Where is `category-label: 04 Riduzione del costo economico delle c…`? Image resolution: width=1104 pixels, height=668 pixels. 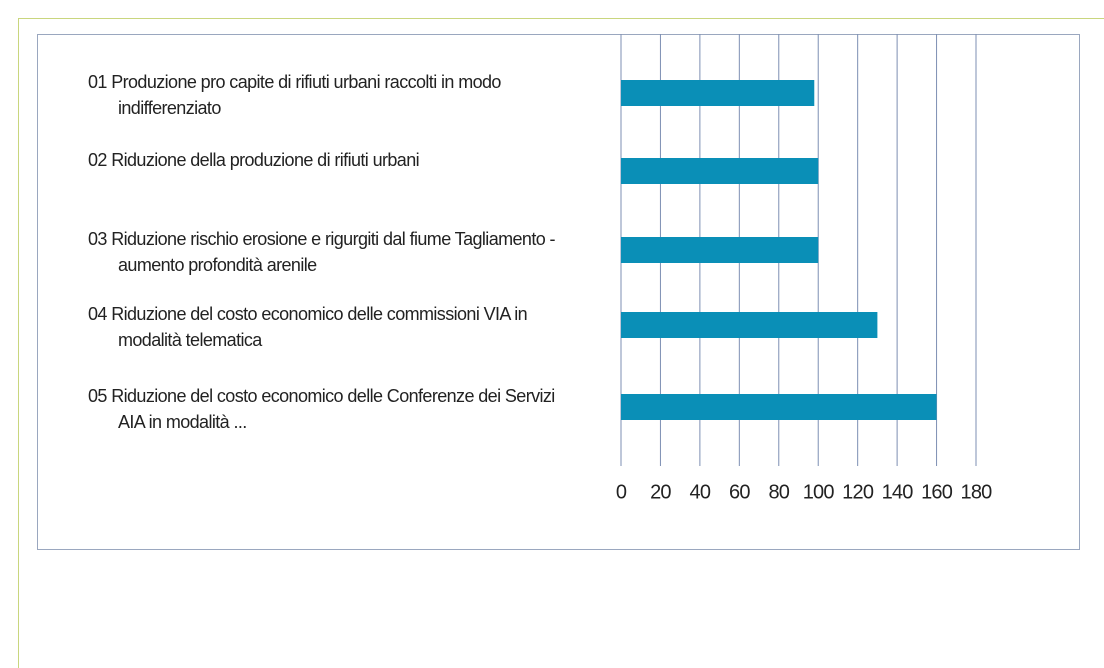 category-label: 04 Riduzione del costo economico delle c… is located at coordinates (308, 327).